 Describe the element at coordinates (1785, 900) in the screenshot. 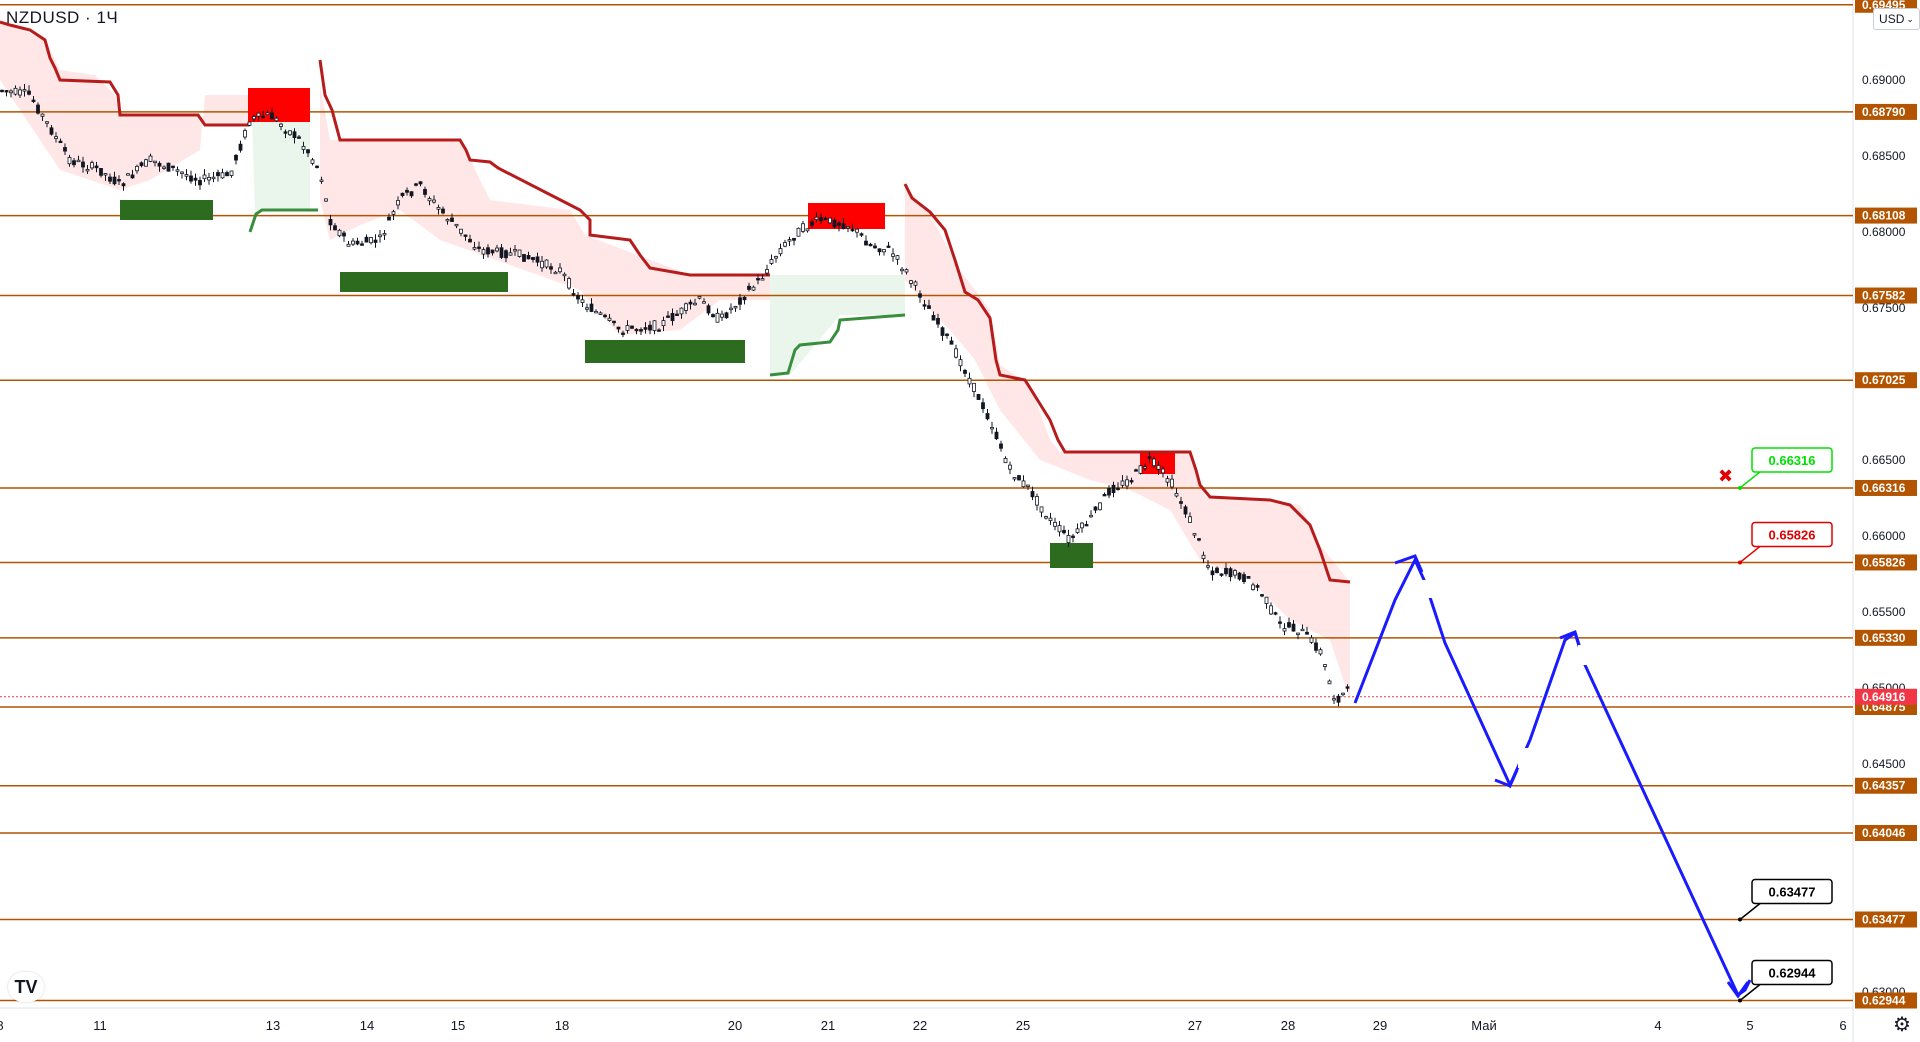

I see `target-callout: 0.63477` at that location.